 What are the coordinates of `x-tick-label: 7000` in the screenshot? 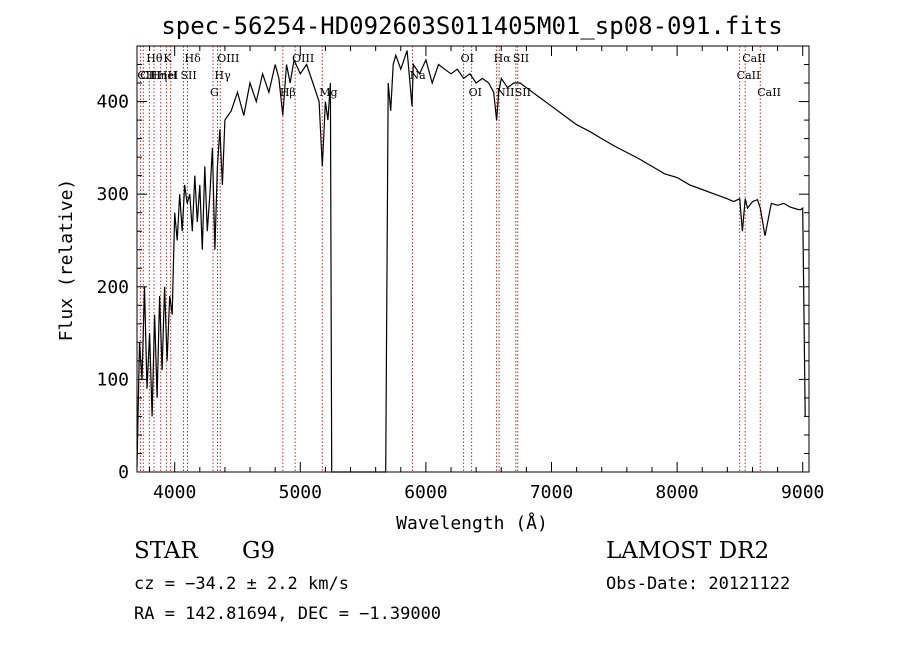 It's located at (551, 492).